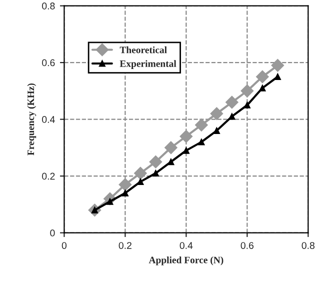  Describe the element at coordinates (64, 245) in the screenshot. I see `x-tick-label: 0` at that location.